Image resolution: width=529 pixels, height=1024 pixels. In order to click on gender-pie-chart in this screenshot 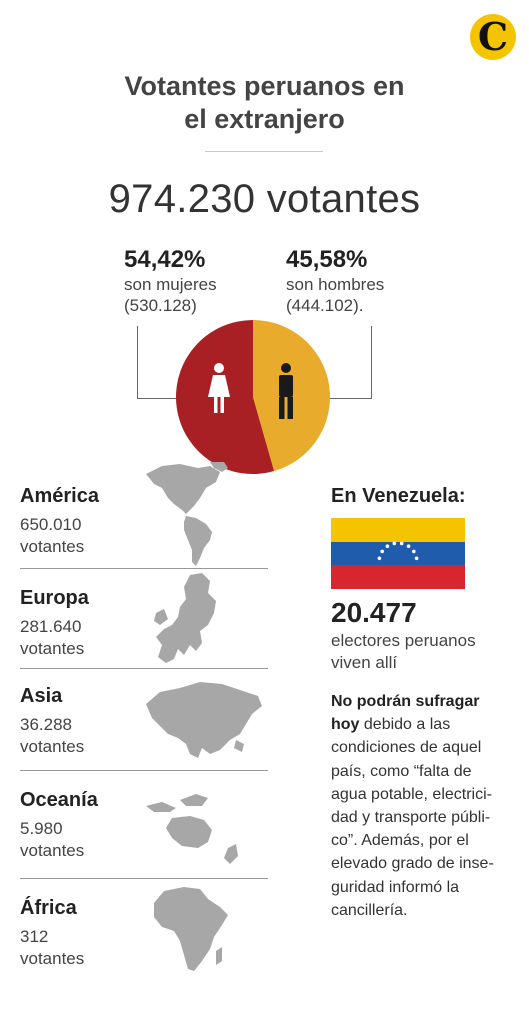, I will do `click(253, 397)`.